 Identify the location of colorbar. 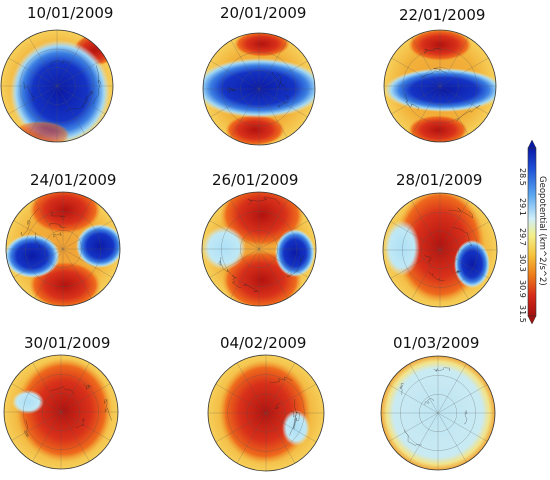
(532, 232).